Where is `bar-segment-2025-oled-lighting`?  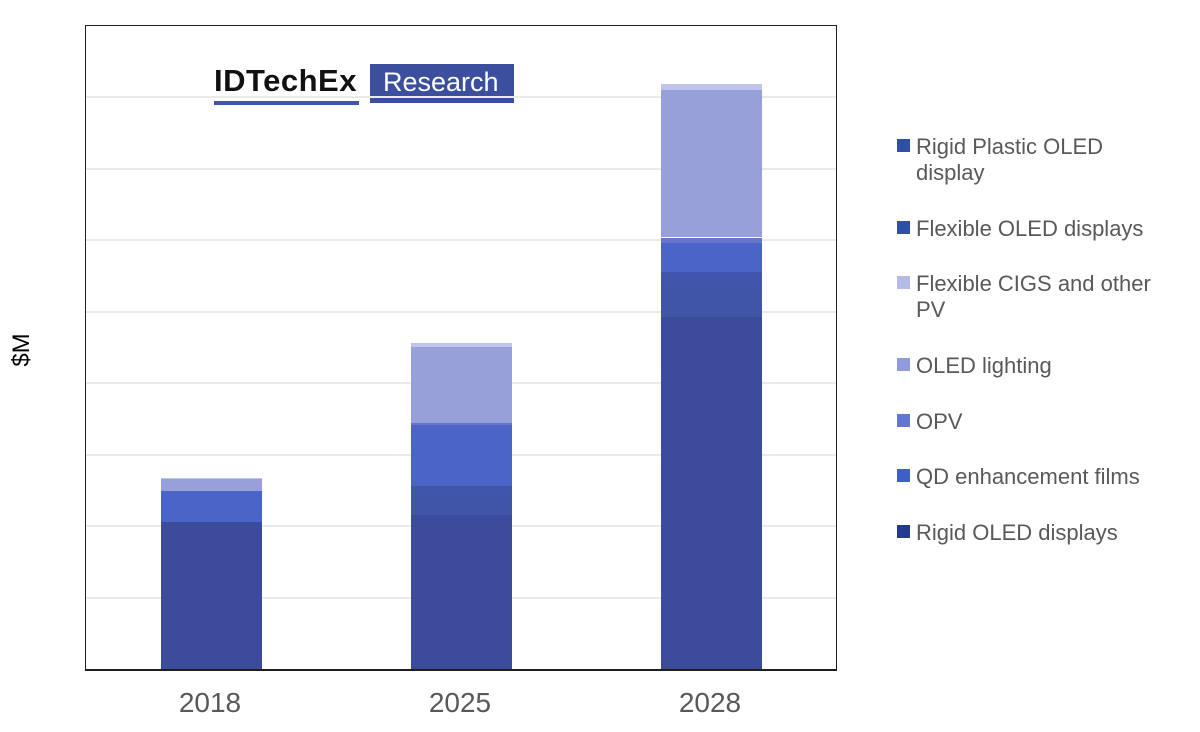
bar-segment-2025-oled-lighting is located at coordinates (461, 385).